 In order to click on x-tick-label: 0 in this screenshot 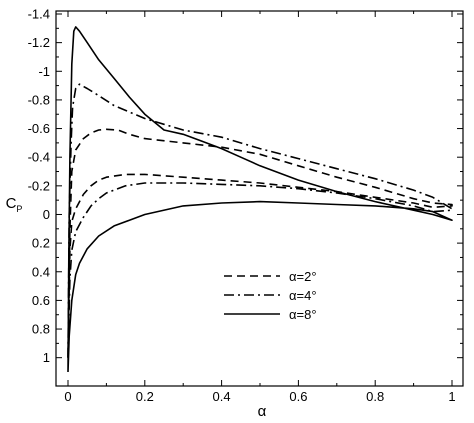, I will do `click(67, 396)`.